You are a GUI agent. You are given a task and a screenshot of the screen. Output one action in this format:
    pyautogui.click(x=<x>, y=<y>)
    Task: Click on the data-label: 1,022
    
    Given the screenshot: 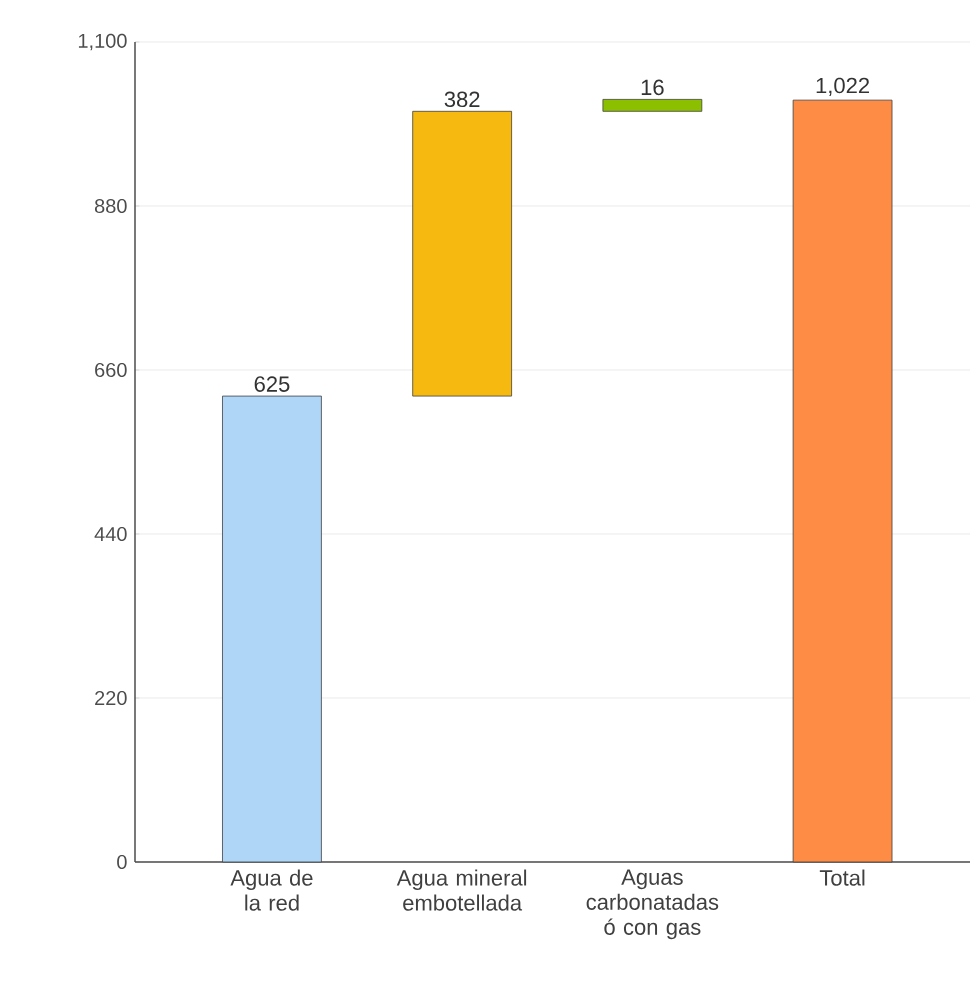 What is the action you would take?
    pyautogui.click(x=842, y=86)
    